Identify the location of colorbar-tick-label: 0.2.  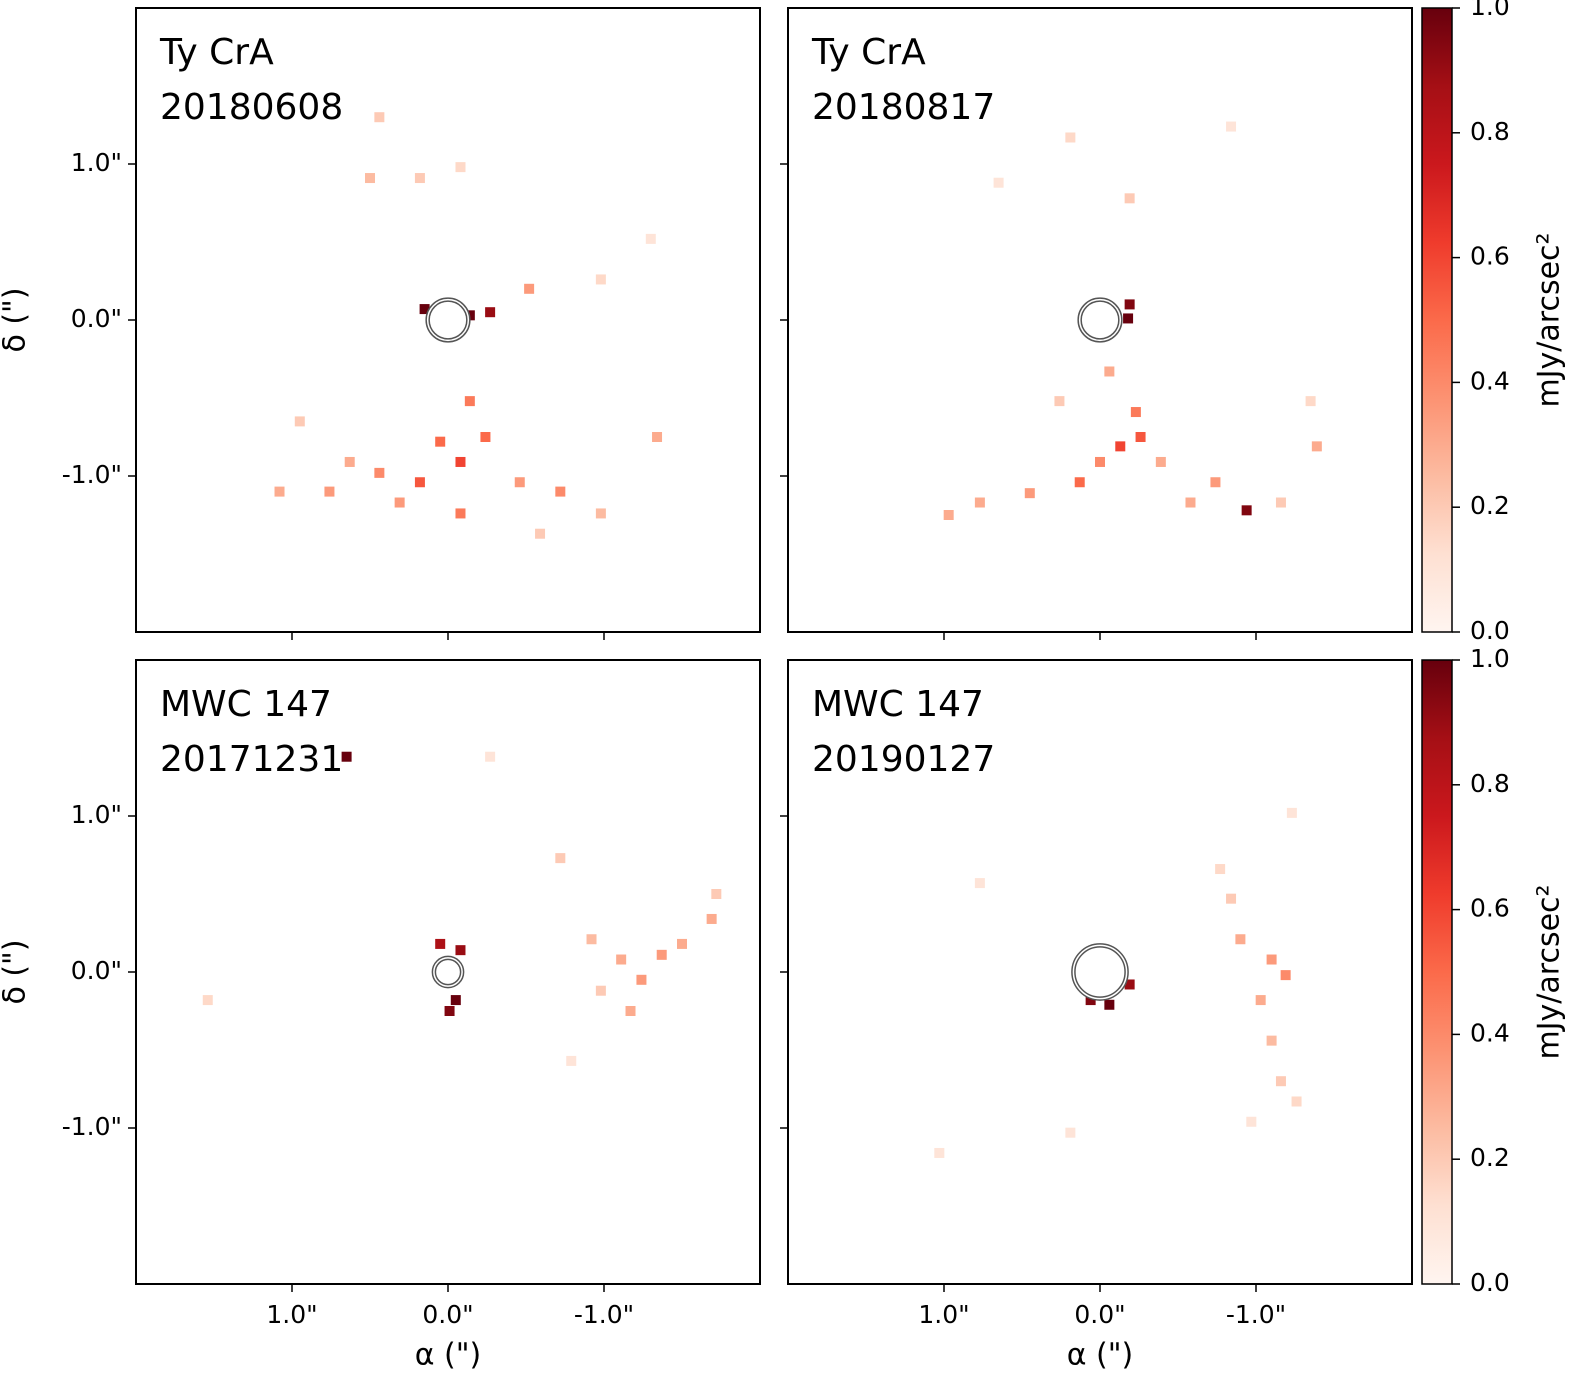
(1490, 505).